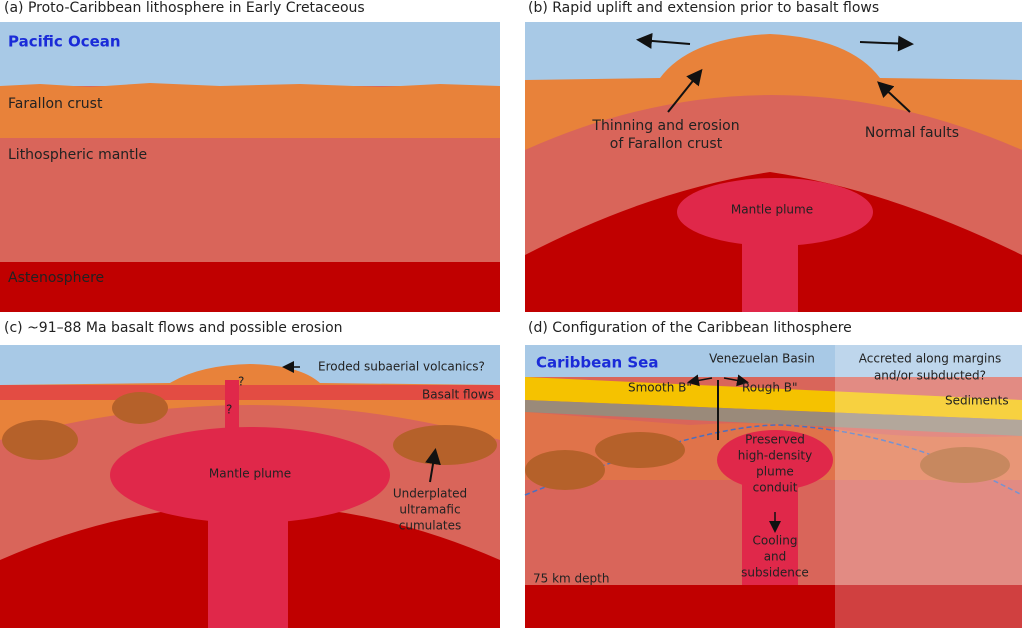  I want to click on label: Cooling, so click(775, 541).